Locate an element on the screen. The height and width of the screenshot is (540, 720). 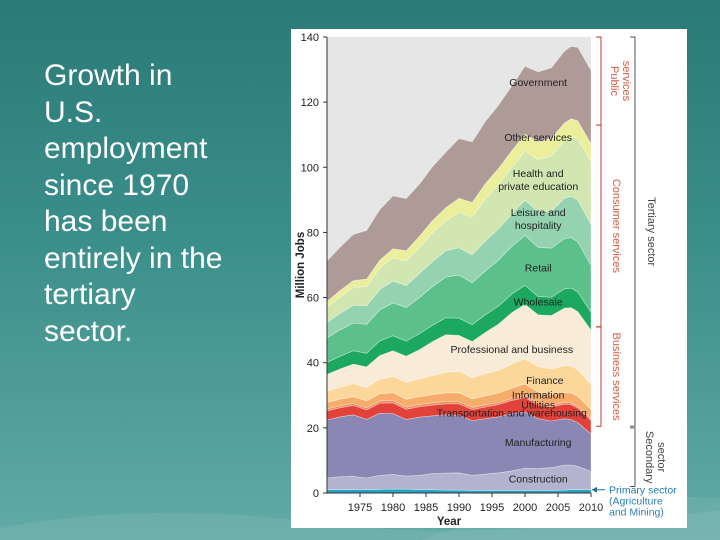
tertiary-sector-bracket is located at coordinates (633, 231).